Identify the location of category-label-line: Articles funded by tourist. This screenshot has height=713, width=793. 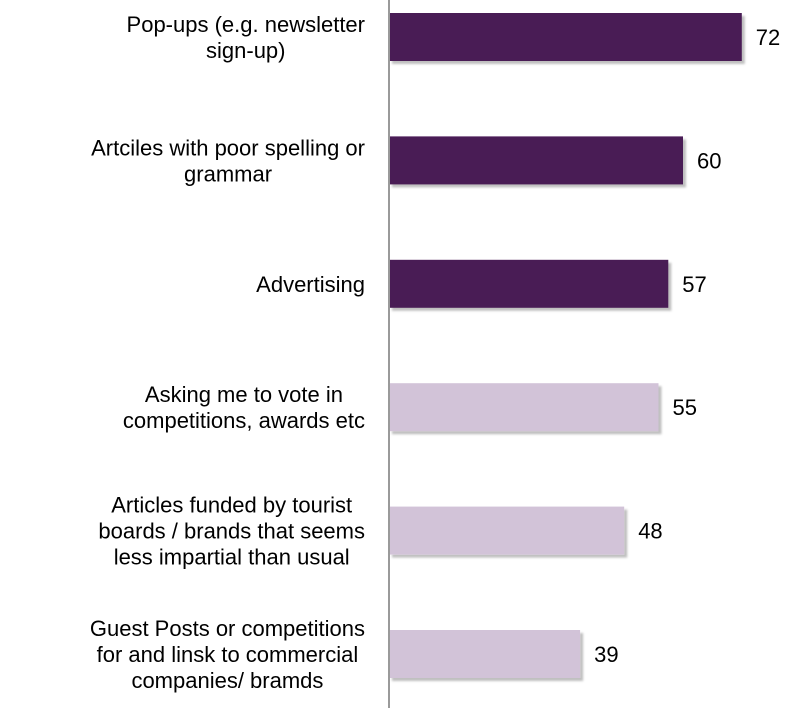
(231, 505).